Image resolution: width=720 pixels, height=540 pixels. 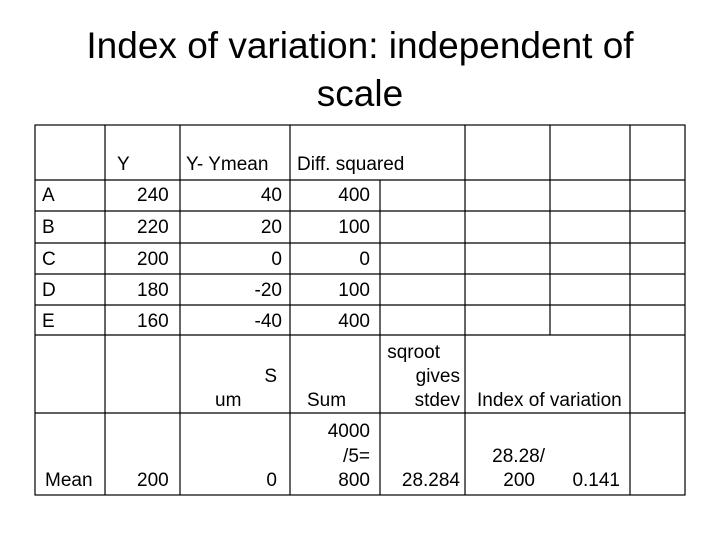 I want to click on cell: 180, so click(x=153, y=290).